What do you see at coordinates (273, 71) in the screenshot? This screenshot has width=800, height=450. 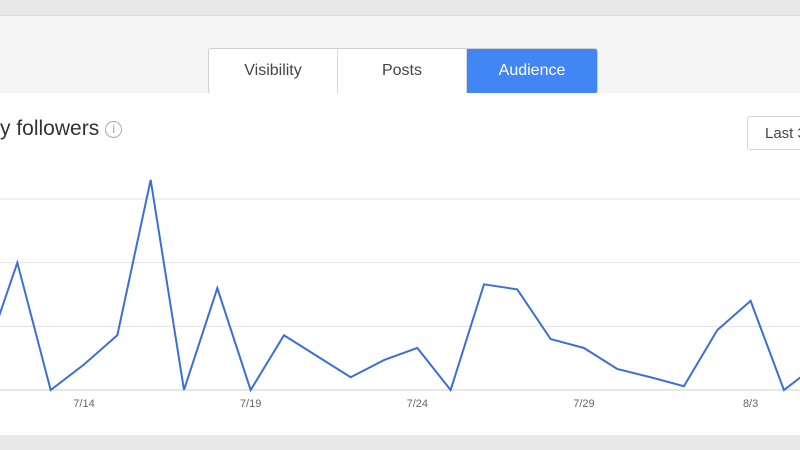 I see `tab: Visibility` at bounding box center [273, 71].